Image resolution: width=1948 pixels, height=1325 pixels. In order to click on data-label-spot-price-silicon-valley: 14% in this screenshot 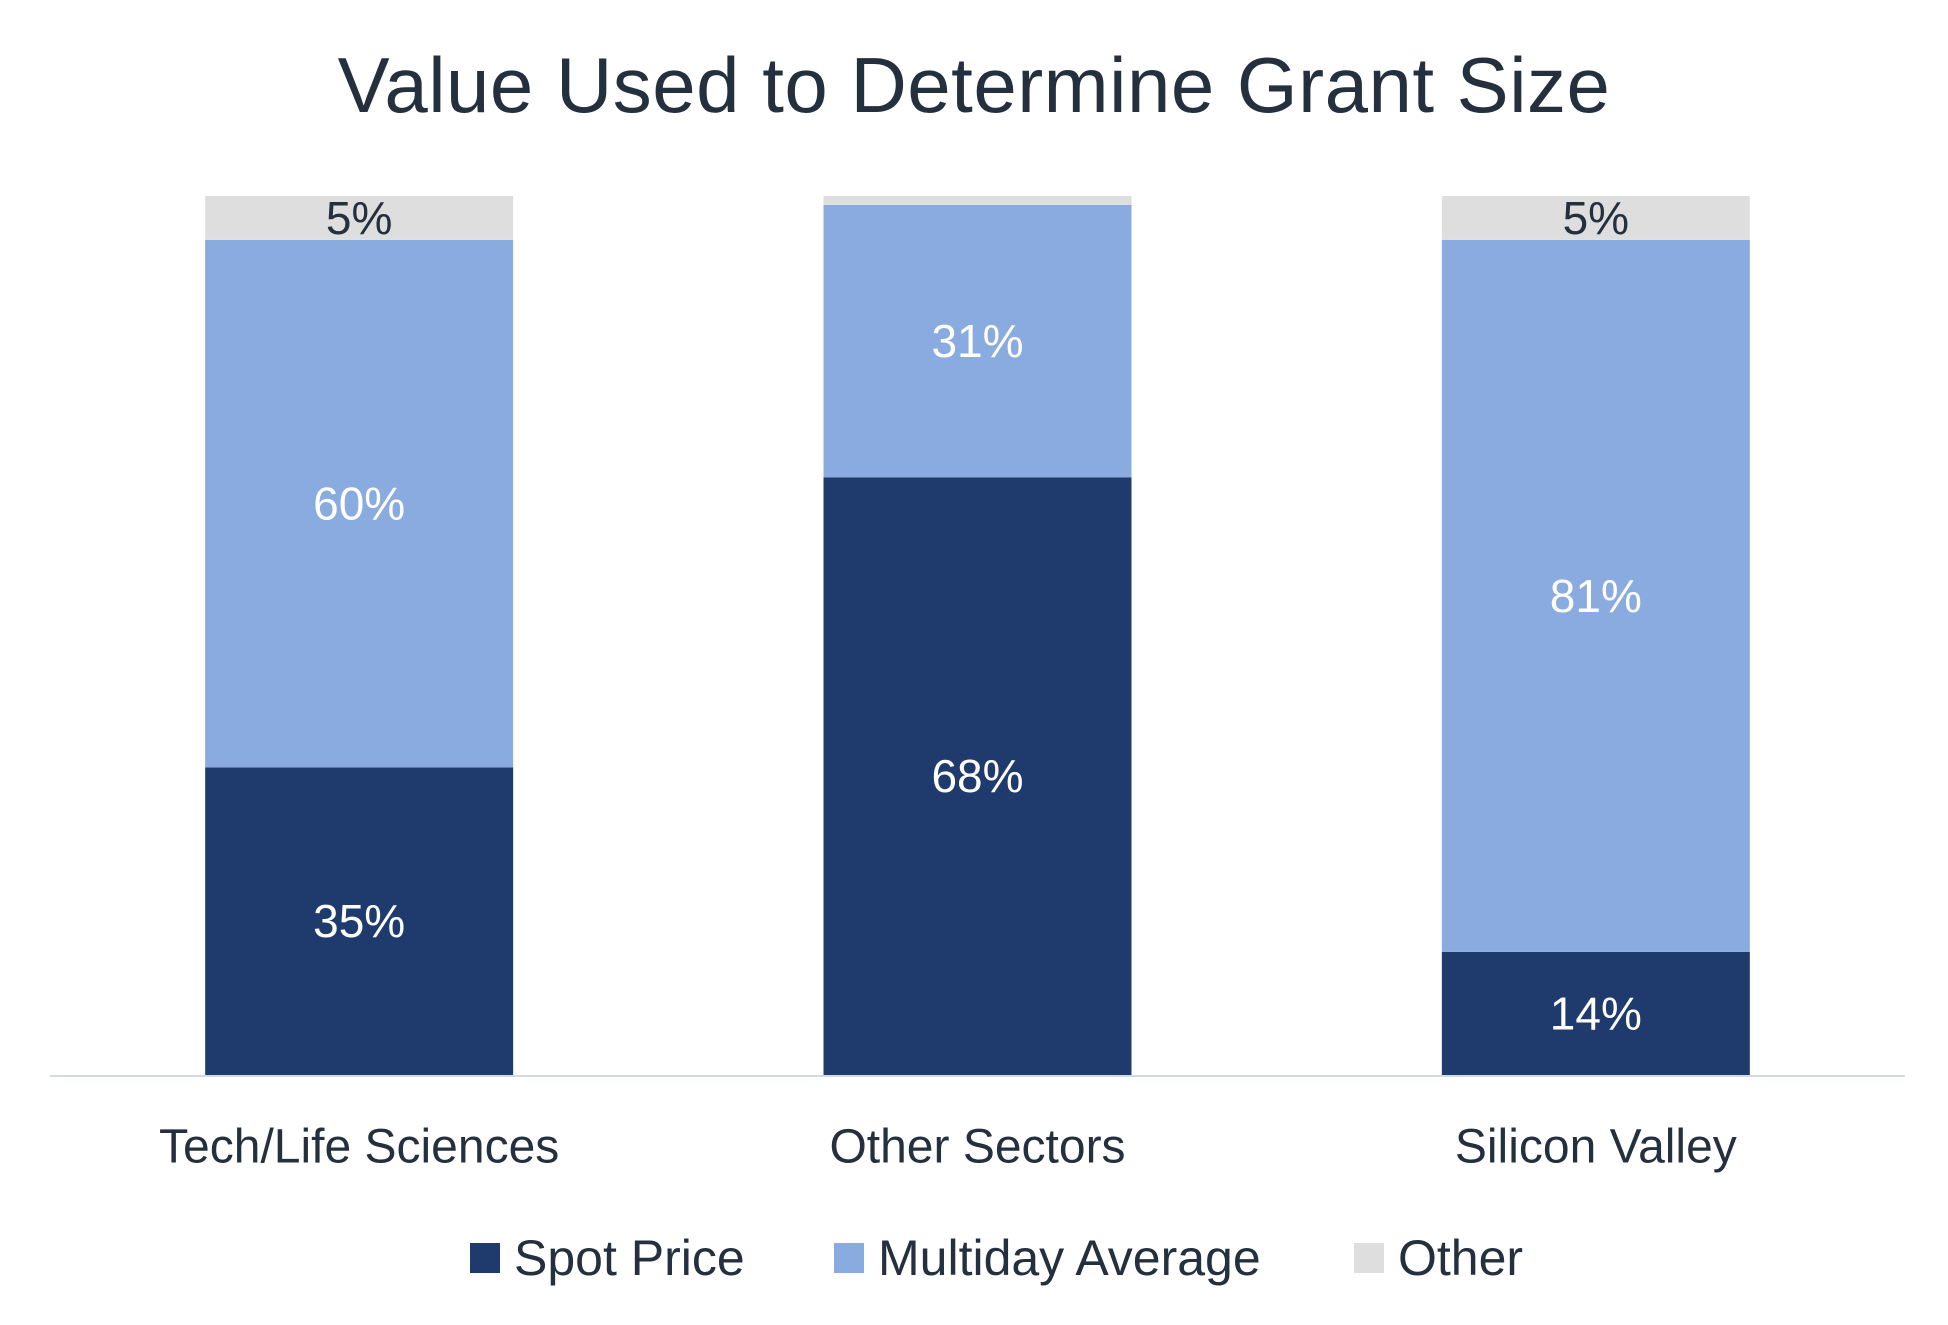, I will do `click(1596, 1013)`.